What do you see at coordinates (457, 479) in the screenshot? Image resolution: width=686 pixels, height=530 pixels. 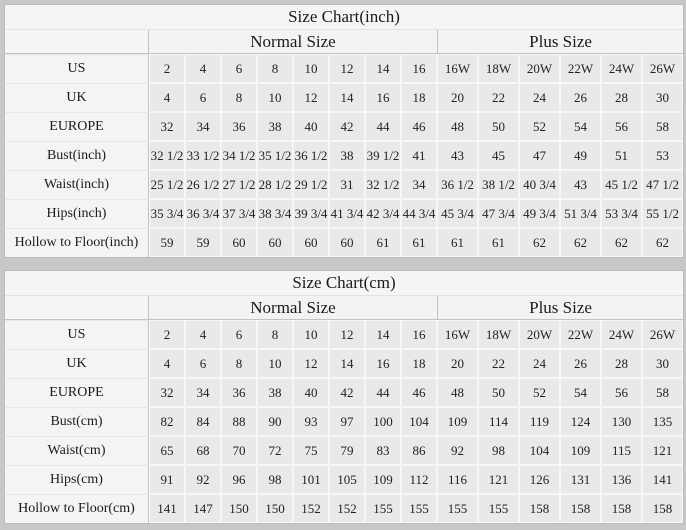 I see `size-value-cell: 116` at bounding box center [457, 479].